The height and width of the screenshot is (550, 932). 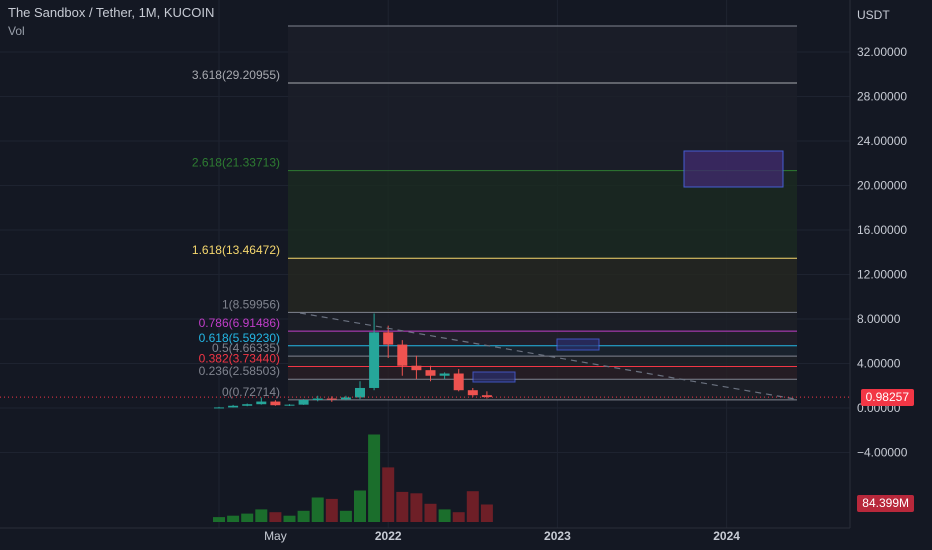 I want to click on volume-label: Vol, so click(x=16, y=31).